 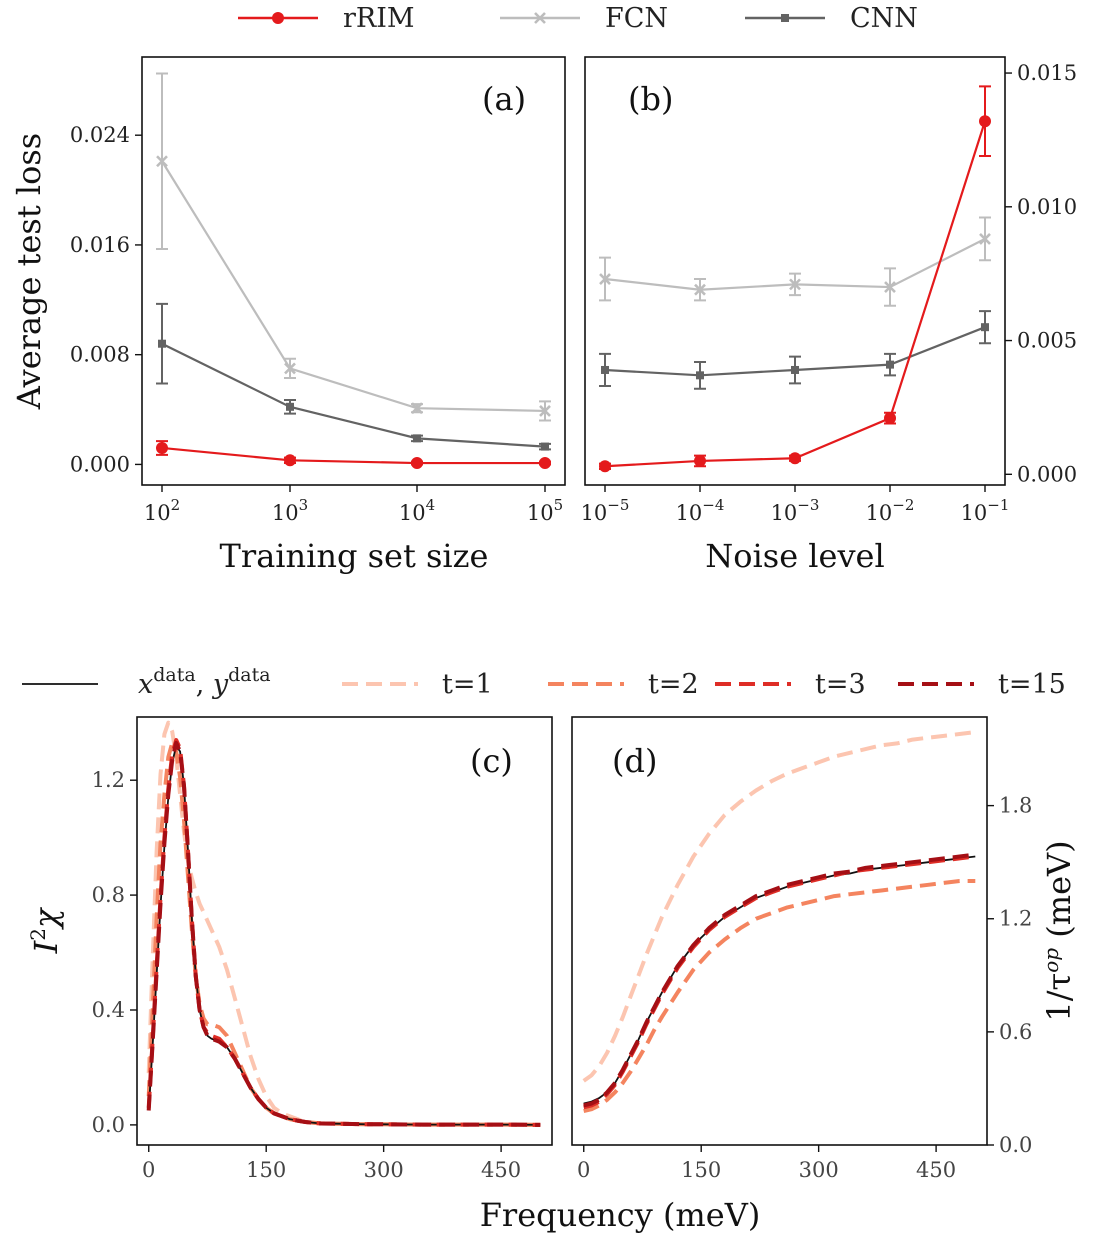 I want to click on panel-c-label: (c), so click(x=491, y=761).